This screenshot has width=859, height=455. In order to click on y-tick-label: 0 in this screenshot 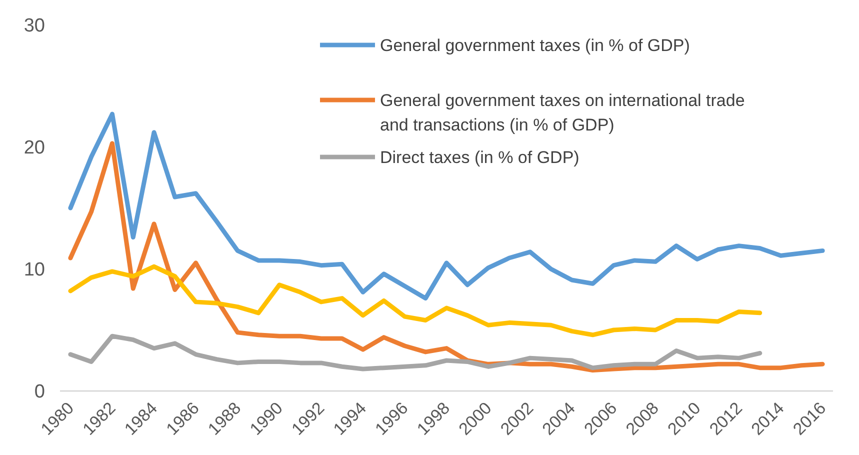, I will do `click(39, 392)`.